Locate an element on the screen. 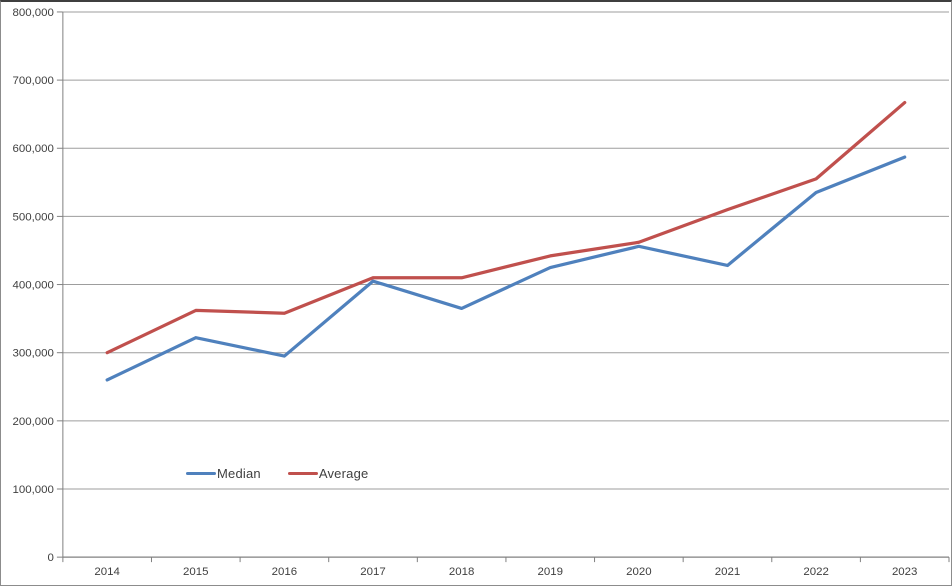 The height and width of the screenshot is (586, 952). y-axis-label: 500,000 is located at coordinates (32, 217).